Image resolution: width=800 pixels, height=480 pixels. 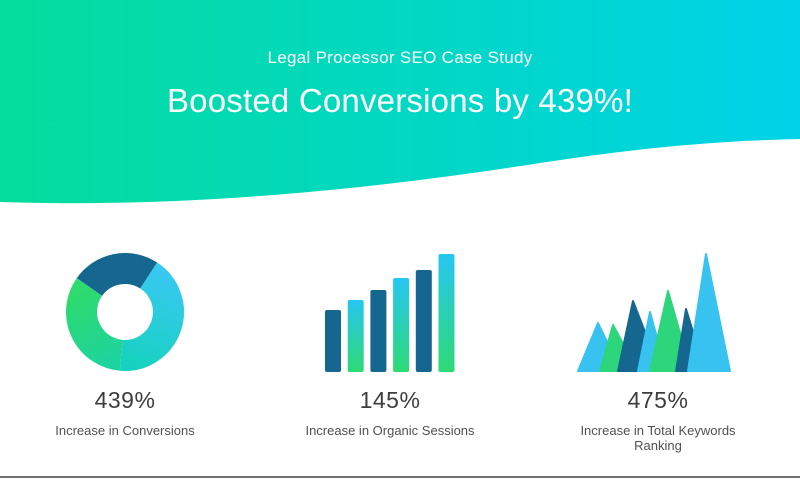 What do you see at coordinates (658, 400) in the screenshot?
I see `stat-value: 475%` at bounding box center [658, 400].